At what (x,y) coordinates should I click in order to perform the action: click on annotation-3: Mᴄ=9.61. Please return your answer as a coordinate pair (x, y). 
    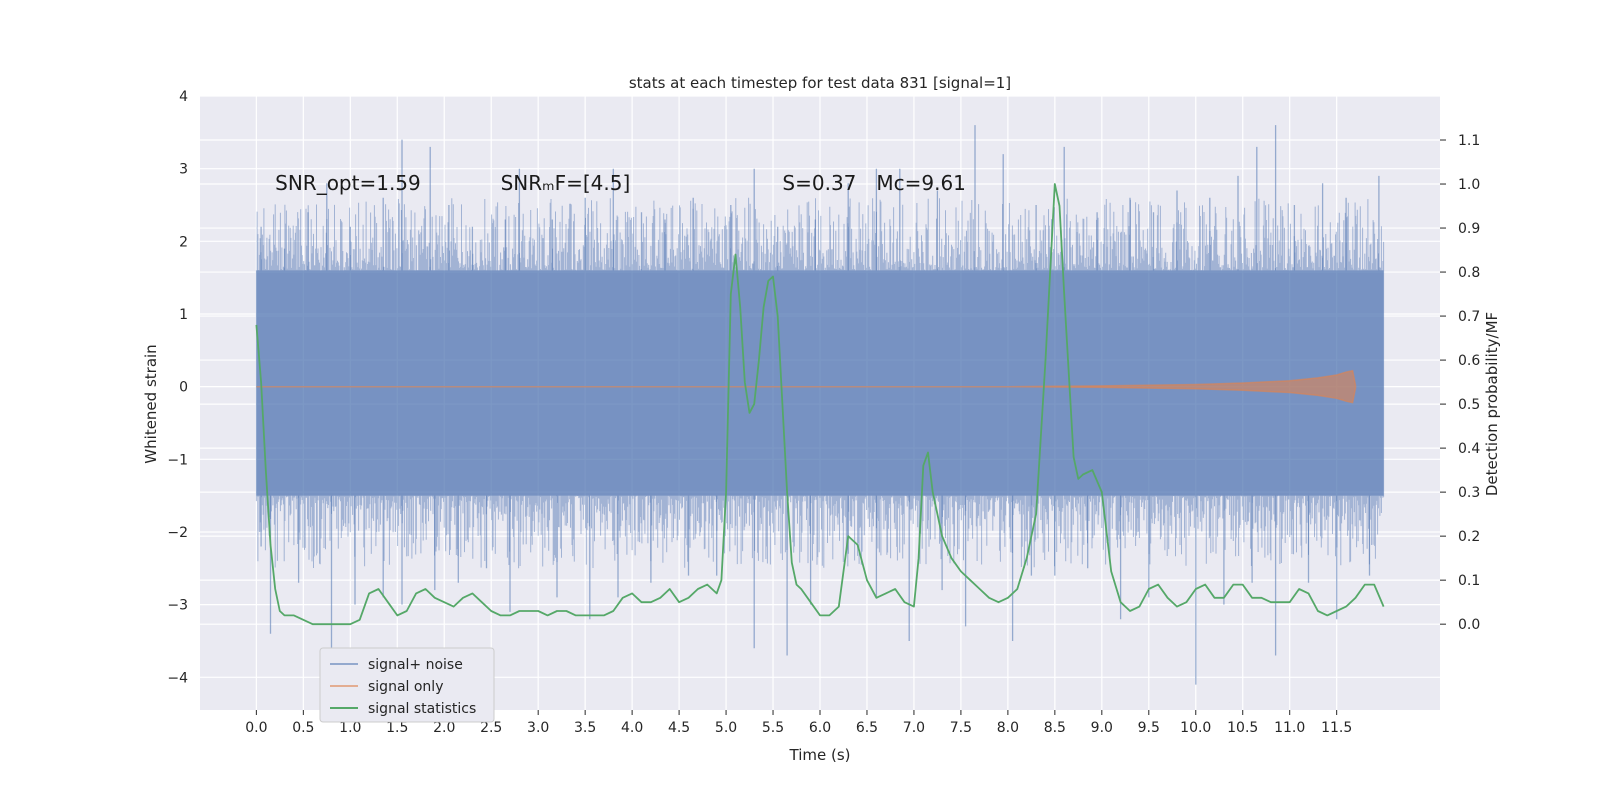
    Looking at the image, I should click on (921, 183).